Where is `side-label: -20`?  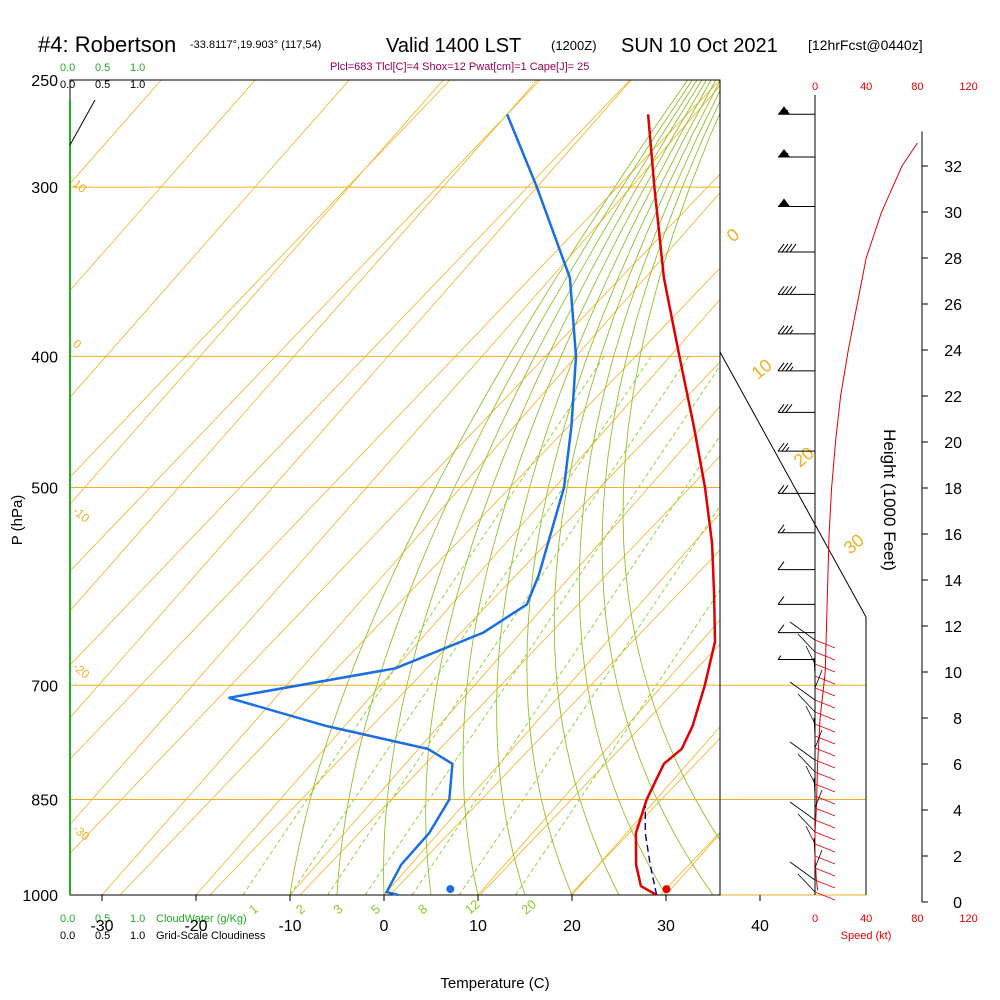
side-label: -20 is located at coordinates (81, 671).